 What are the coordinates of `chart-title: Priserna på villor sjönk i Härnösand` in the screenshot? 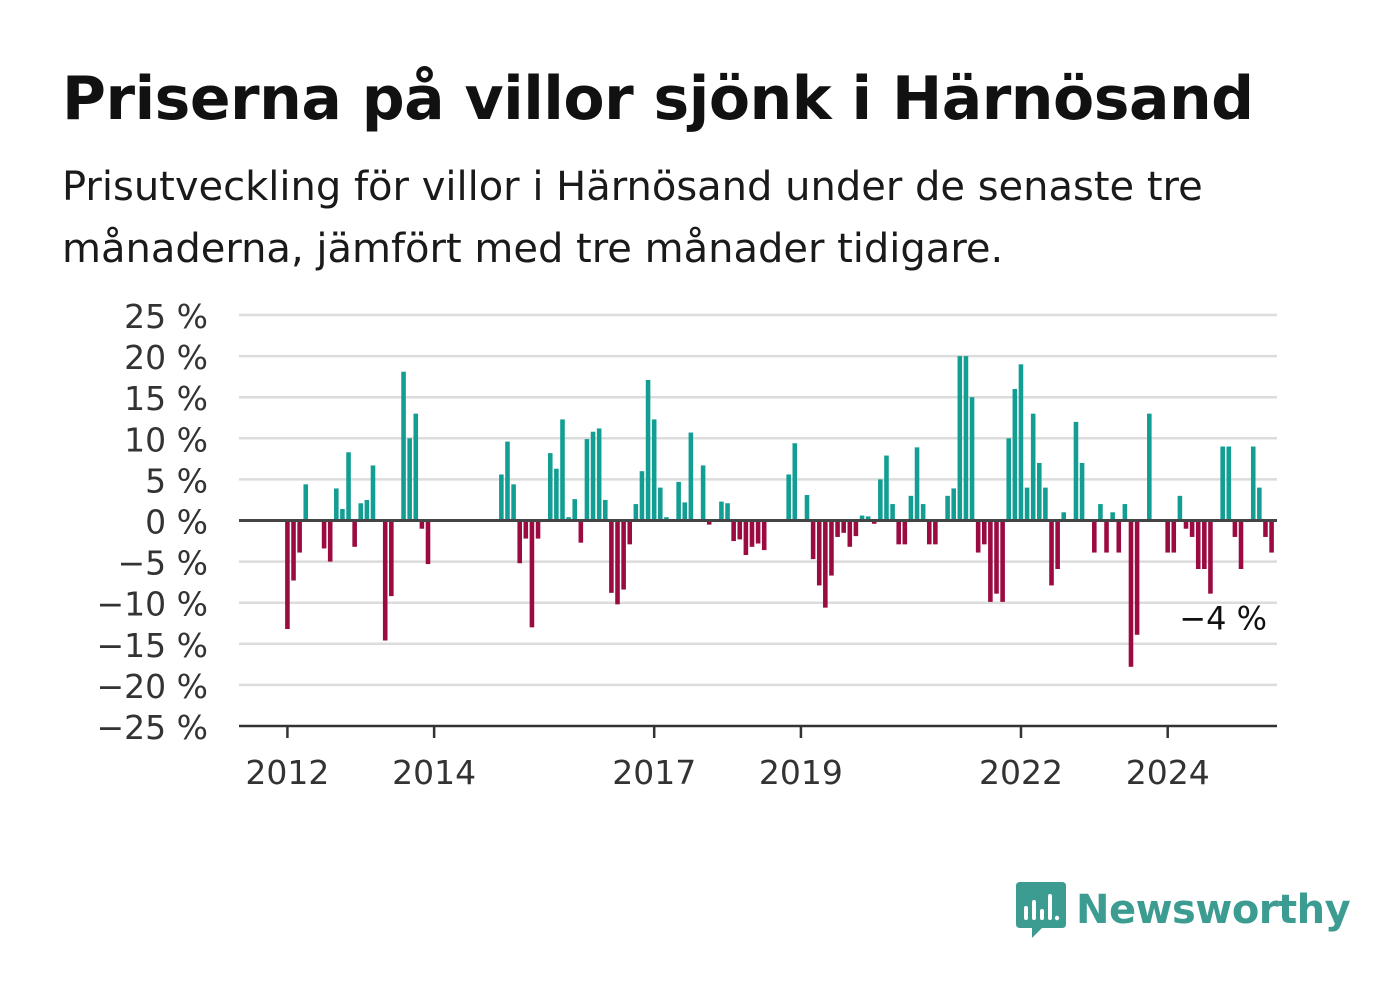 It's located at (658, 99).